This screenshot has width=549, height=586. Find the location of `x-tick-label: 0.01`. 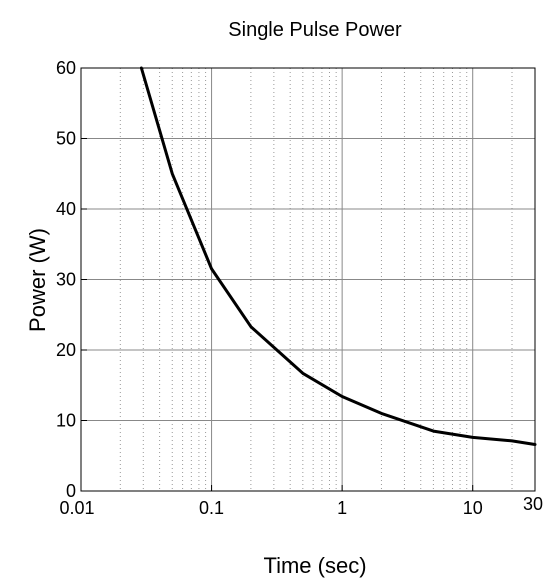

x-tick-label: 0.01 is located at coordinates (76, 508).